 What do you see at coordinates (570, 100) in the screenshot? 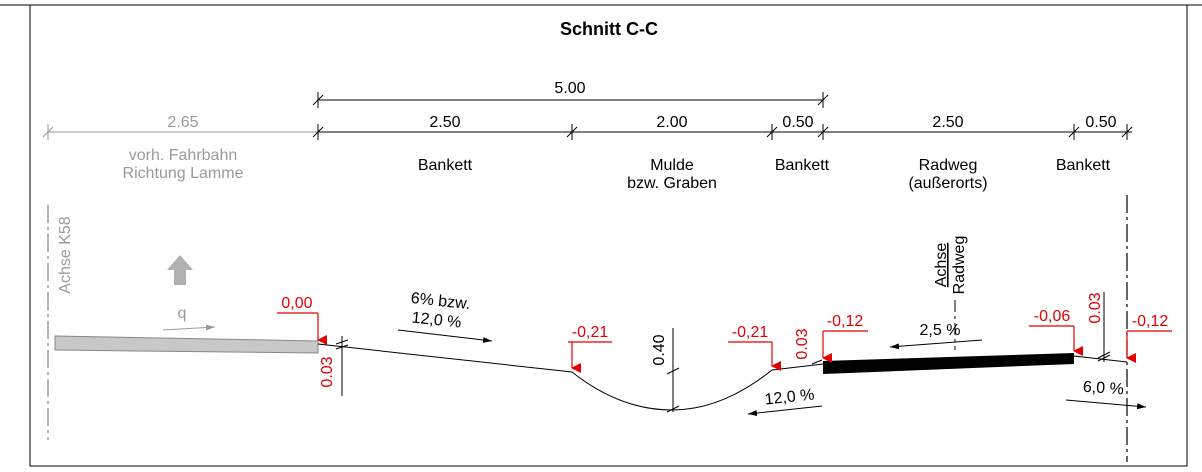
I see `overall-dimension` at bounding box center [570, 100].